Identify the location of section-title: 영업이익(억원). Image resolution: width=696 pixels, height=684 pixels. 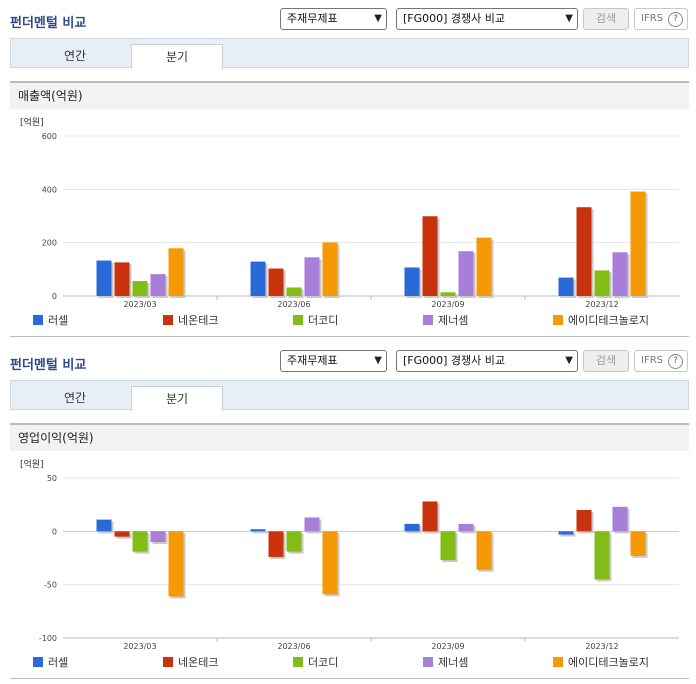
(349, 437).